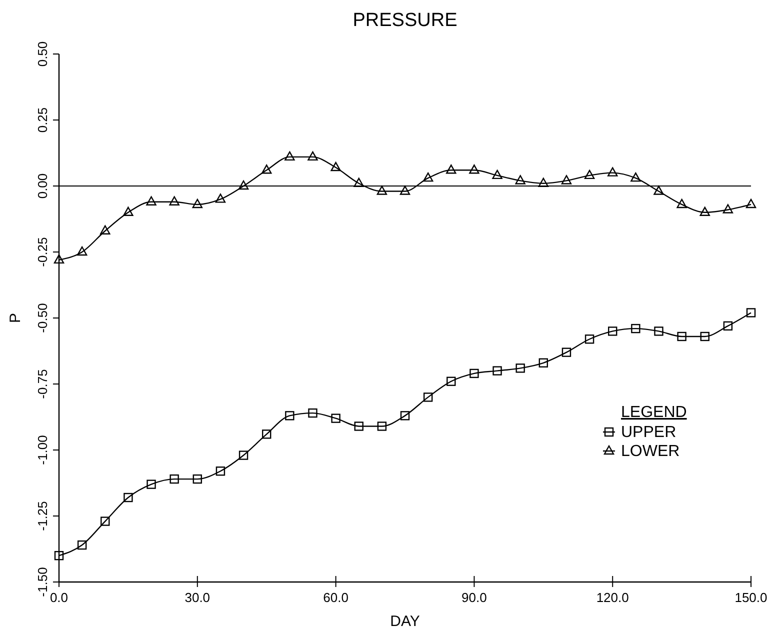  Describe the element at coordinates (474, 597) in the screenshot. I see `x-tick-label: 90.0` at that location.